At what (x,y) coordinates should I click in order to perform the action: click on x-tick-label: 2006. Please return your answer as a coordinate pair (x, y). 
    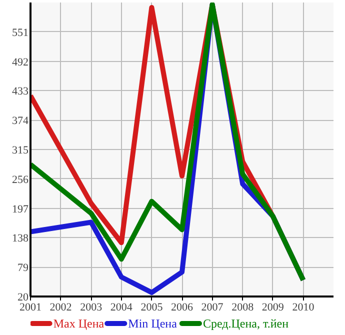
    Looking at the image, I should click on (182, 308).